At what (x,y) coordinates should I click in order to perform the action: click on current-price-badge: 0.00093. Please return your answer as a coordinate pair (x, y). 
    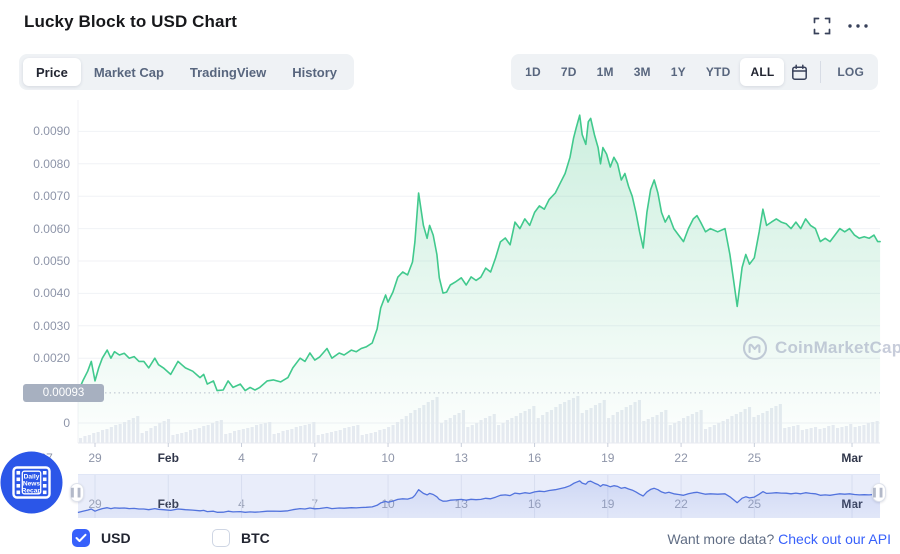
    Looking at the image, I should click on (63, 393).